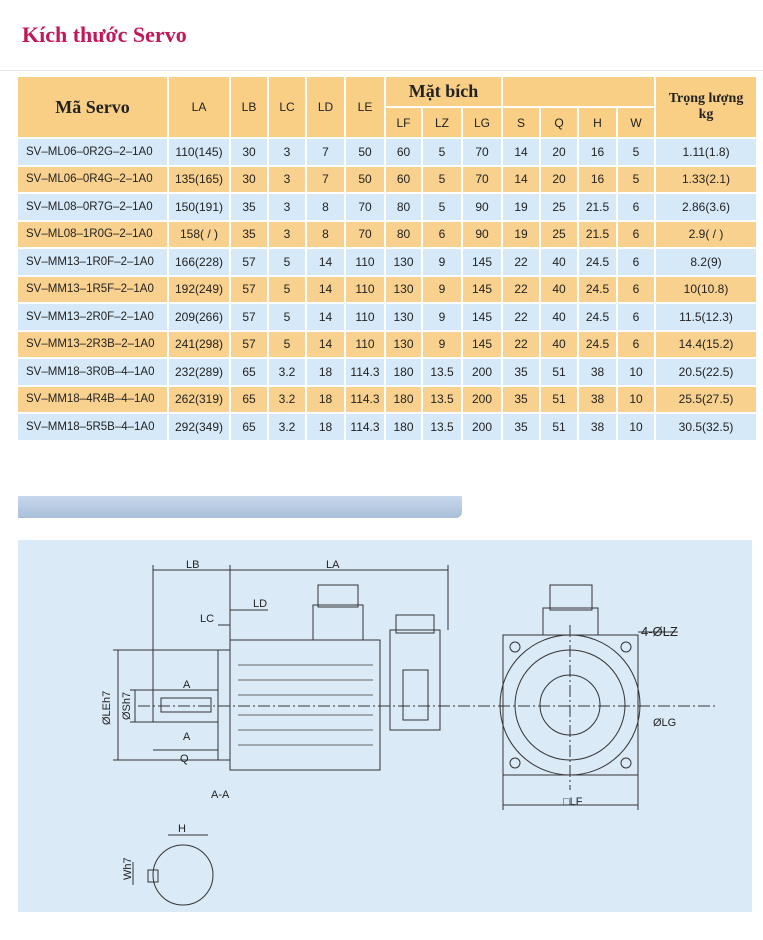 Image resolution: width=763 pixels, height=940 pixels. I want to click on cell-value: 1.33(2.1), so click(706, 179).